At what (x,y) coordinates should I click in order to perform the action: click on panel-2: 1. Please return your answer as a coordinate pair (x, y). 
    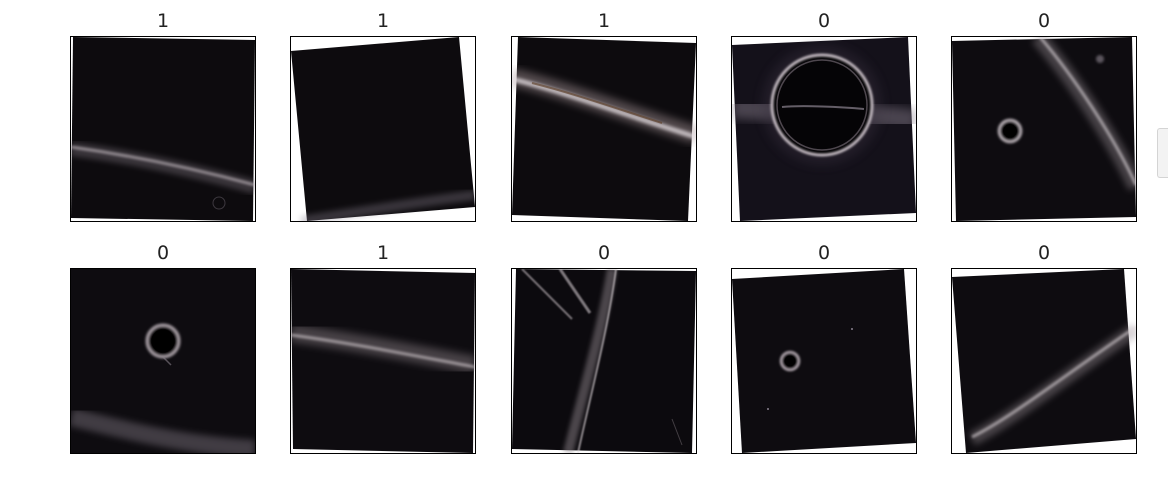
    Looking at the image, I should click on (383, 115).